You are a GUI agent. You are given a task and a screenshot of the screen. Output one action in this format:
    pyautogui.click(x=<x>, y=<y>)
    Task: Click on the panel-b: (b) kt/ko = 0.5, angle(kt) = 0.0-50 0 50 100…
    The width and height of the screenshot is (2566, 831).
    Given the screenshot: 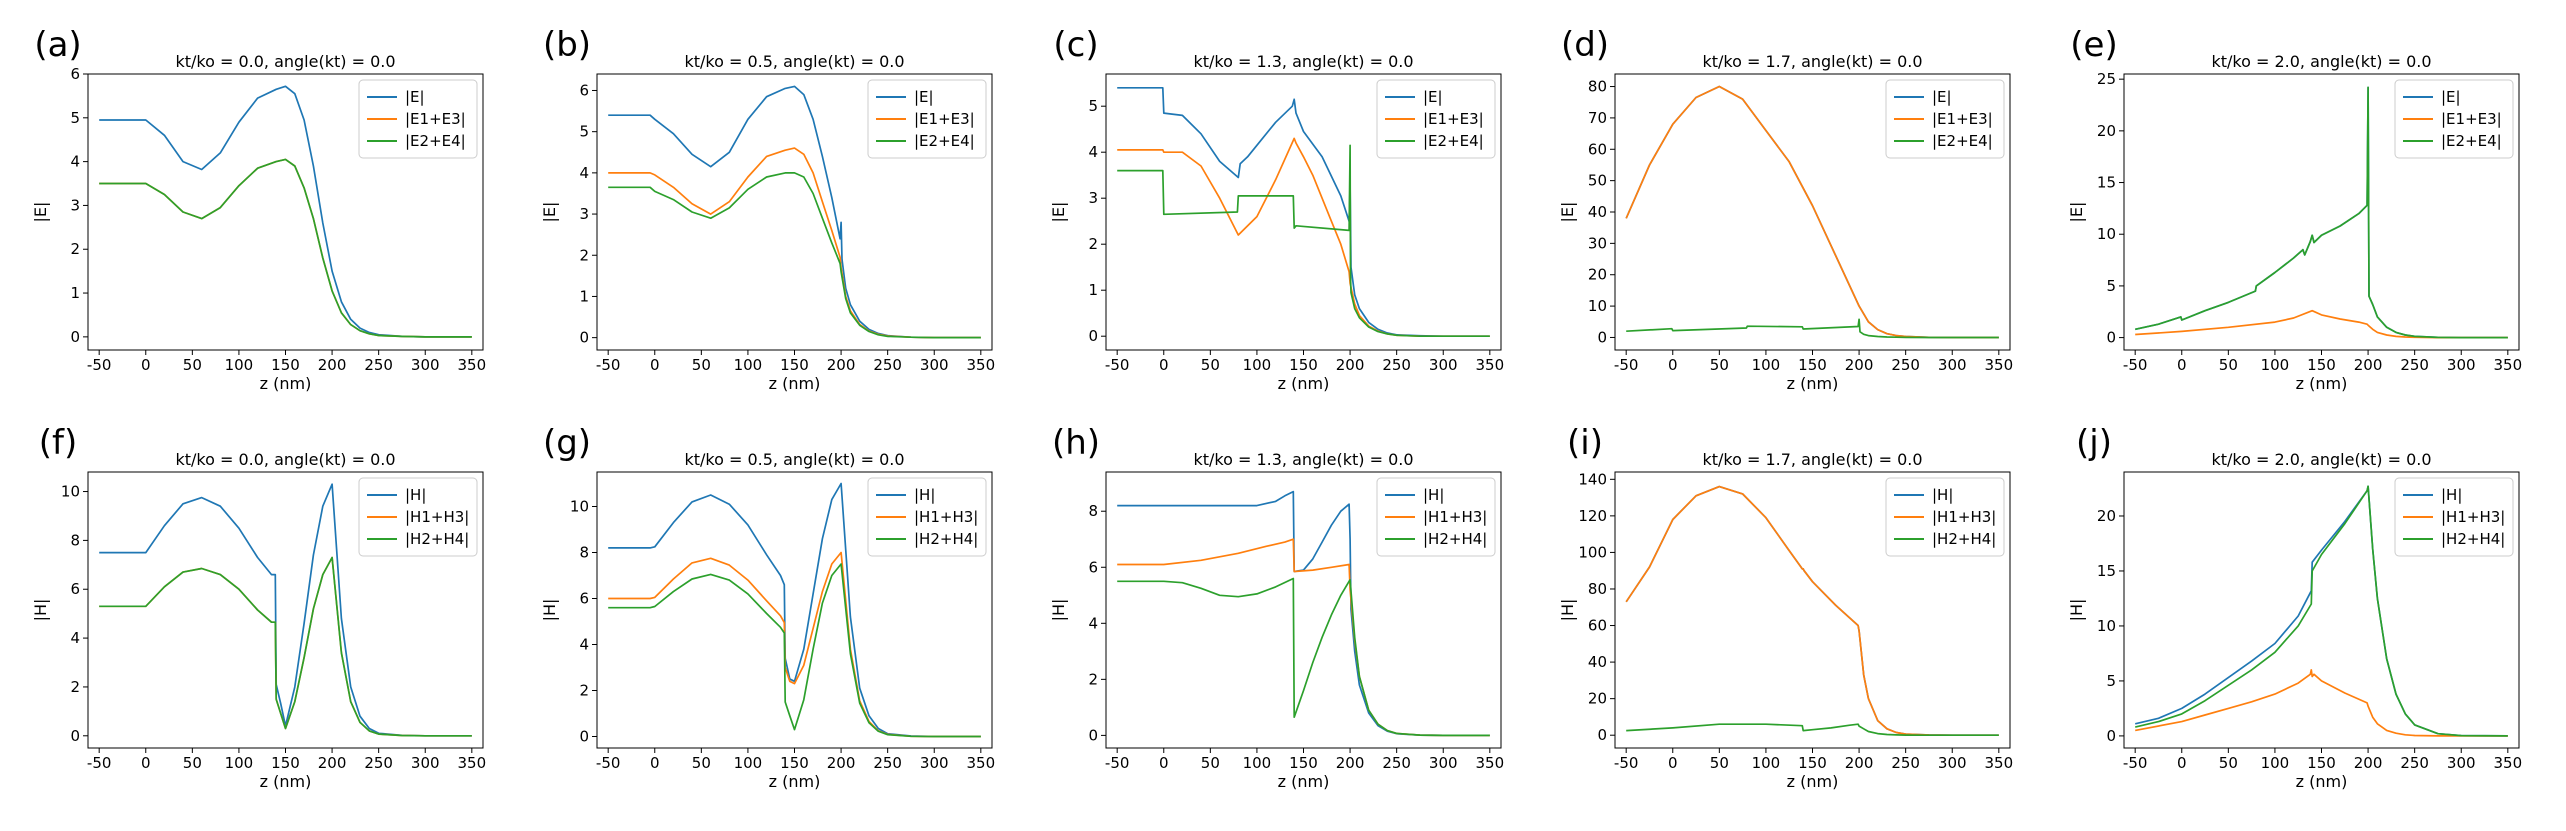 What is the action you would take?
    pyautogui.click(x=767, y=209)
    